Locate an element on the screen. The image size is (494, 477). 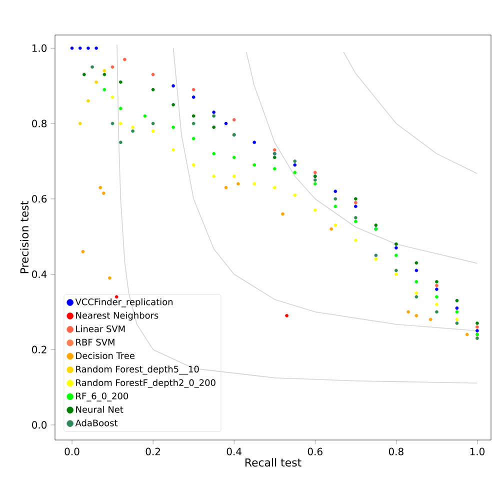
y-tick-label: 1.0 is located at coordinates (39, 48).